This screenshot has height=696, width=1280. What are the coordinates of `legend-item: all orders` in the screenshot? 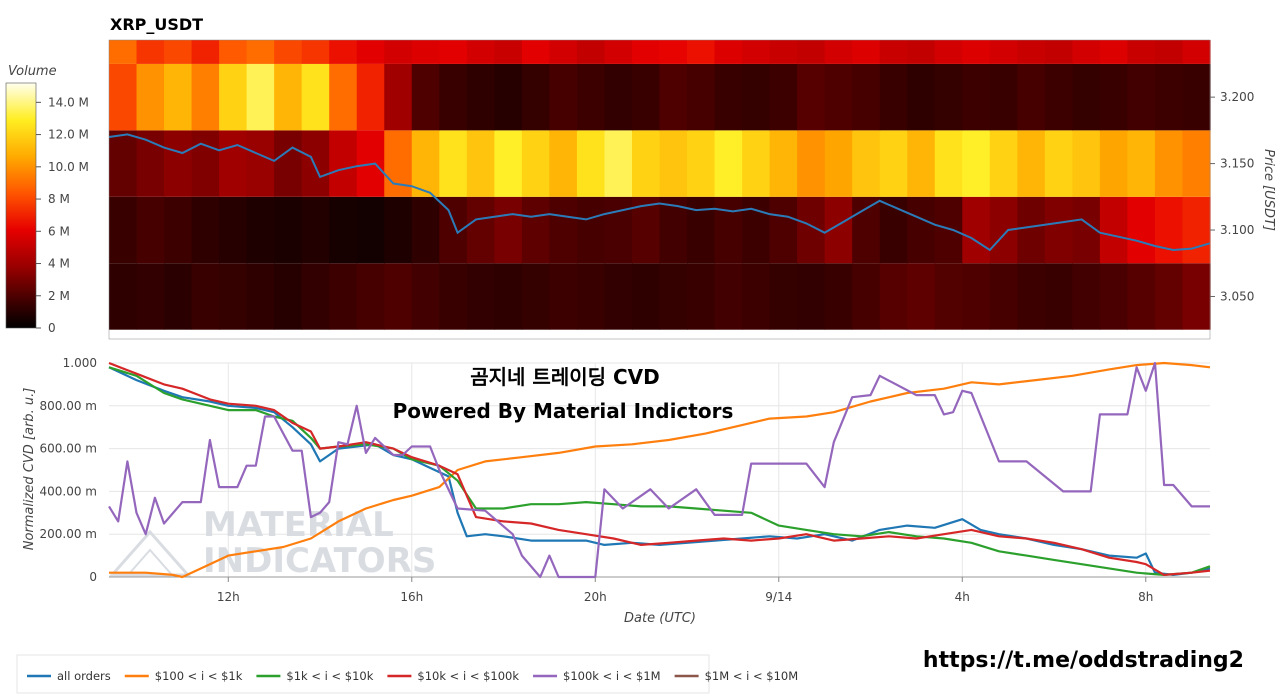 It's located at (69, 676).